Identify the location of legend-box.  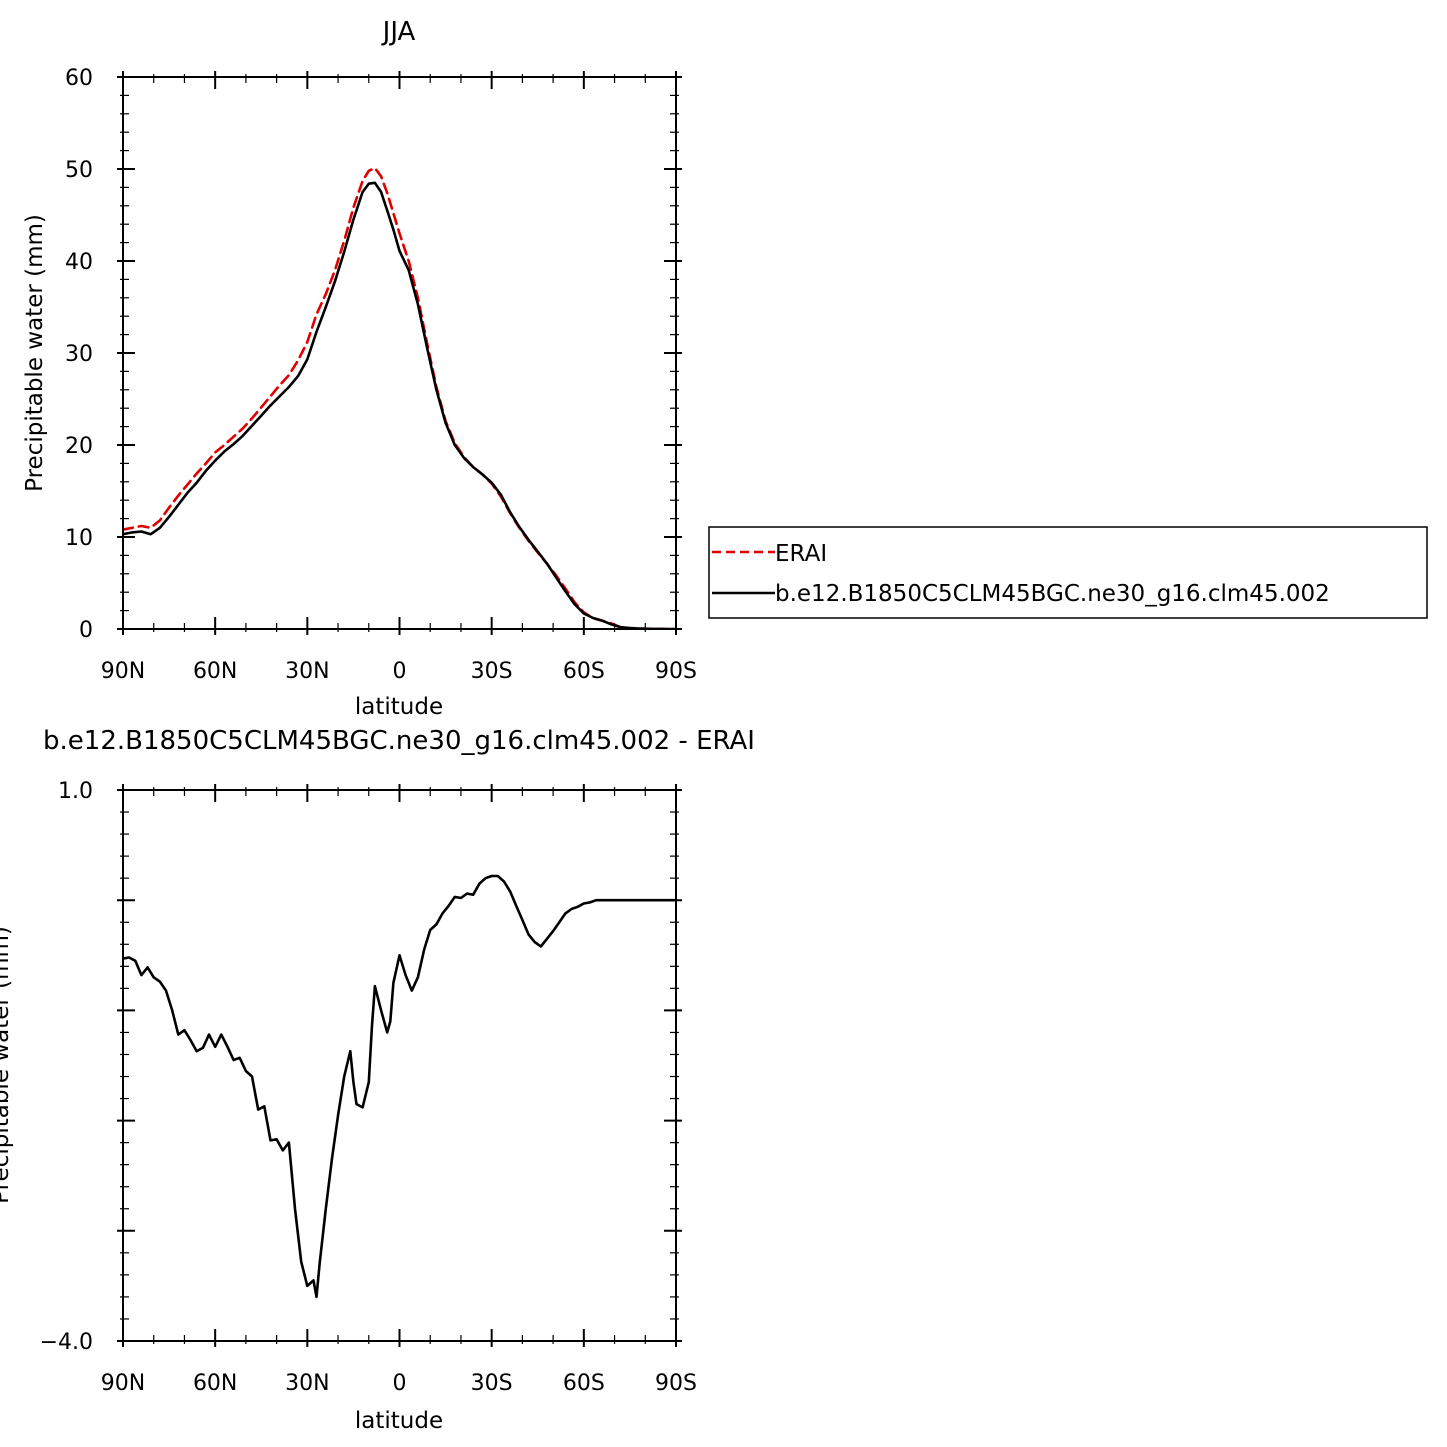
(1068, 572).